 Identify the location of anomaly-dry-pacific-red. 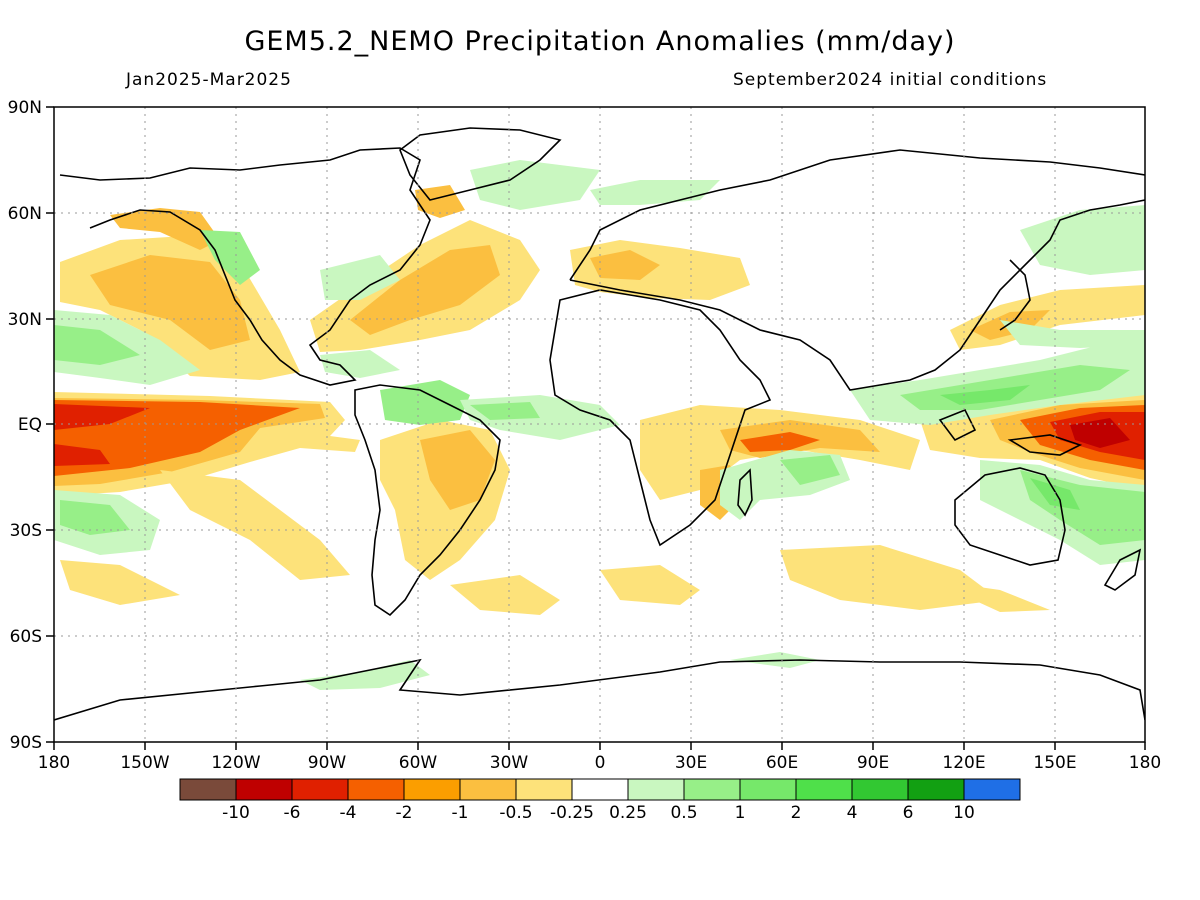
(102, 417).